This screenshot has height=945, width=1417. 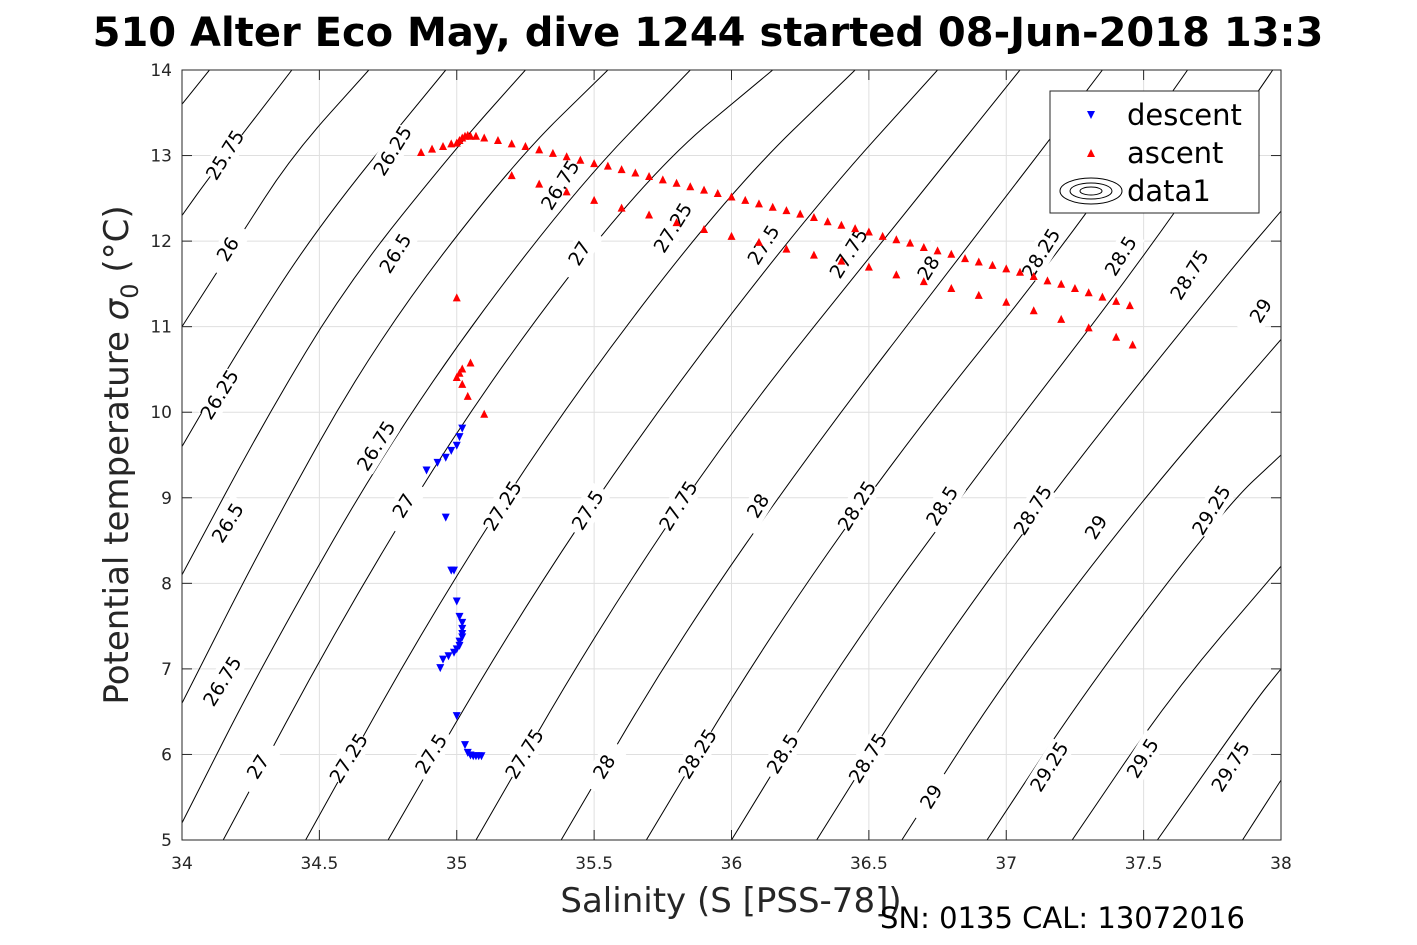 I want to click on y-tick-label: 14, so click(x=161, y=71).